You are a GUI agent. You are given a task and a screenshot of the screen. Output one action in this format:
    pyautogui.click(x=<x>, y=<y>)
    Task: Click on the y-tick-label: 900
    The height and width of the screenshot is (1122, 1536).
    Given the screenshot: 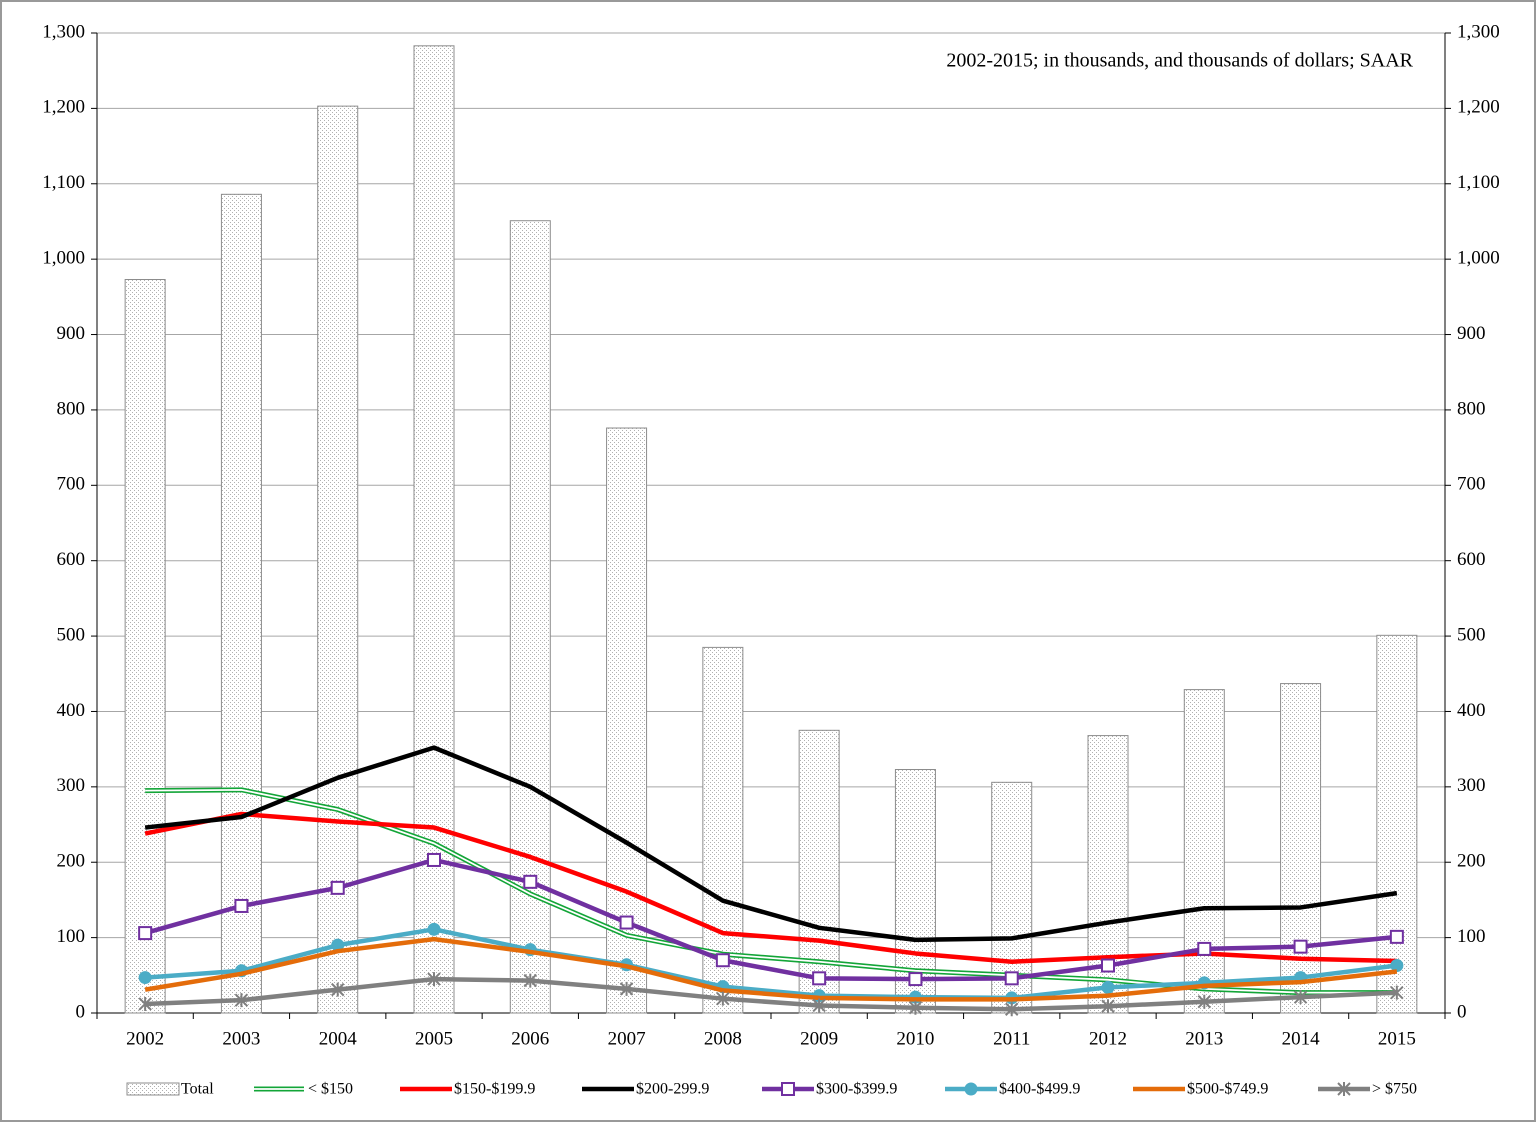 What is the action you would take?
    pyautogui.click(x=71, y=333)
    